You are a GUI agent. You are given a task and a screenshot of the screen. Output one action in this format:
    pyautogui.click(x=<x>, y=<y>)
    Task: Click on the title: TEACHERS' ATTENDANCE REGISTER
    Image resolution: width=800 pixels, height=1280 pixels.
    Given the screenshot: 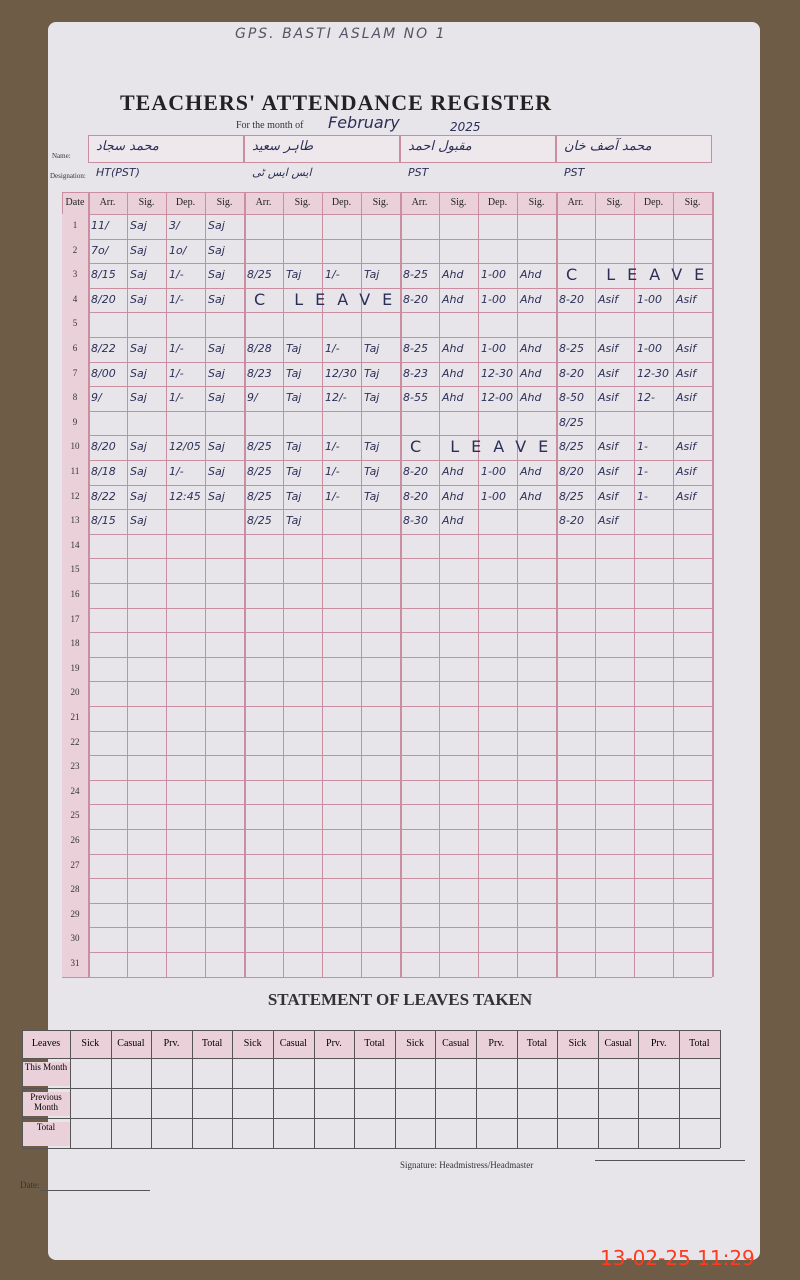 What is the action you would take?
    pyautogui.click(x=336, y=102)
    